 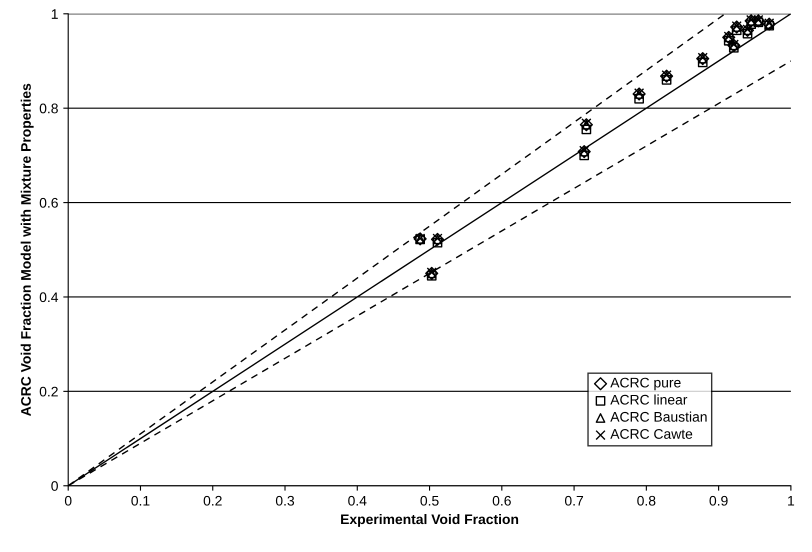 What do you see at coordinates (49, 297) in the screenshot?
I see `y-tick-label: 0.4` at bounding box center [49, 297].